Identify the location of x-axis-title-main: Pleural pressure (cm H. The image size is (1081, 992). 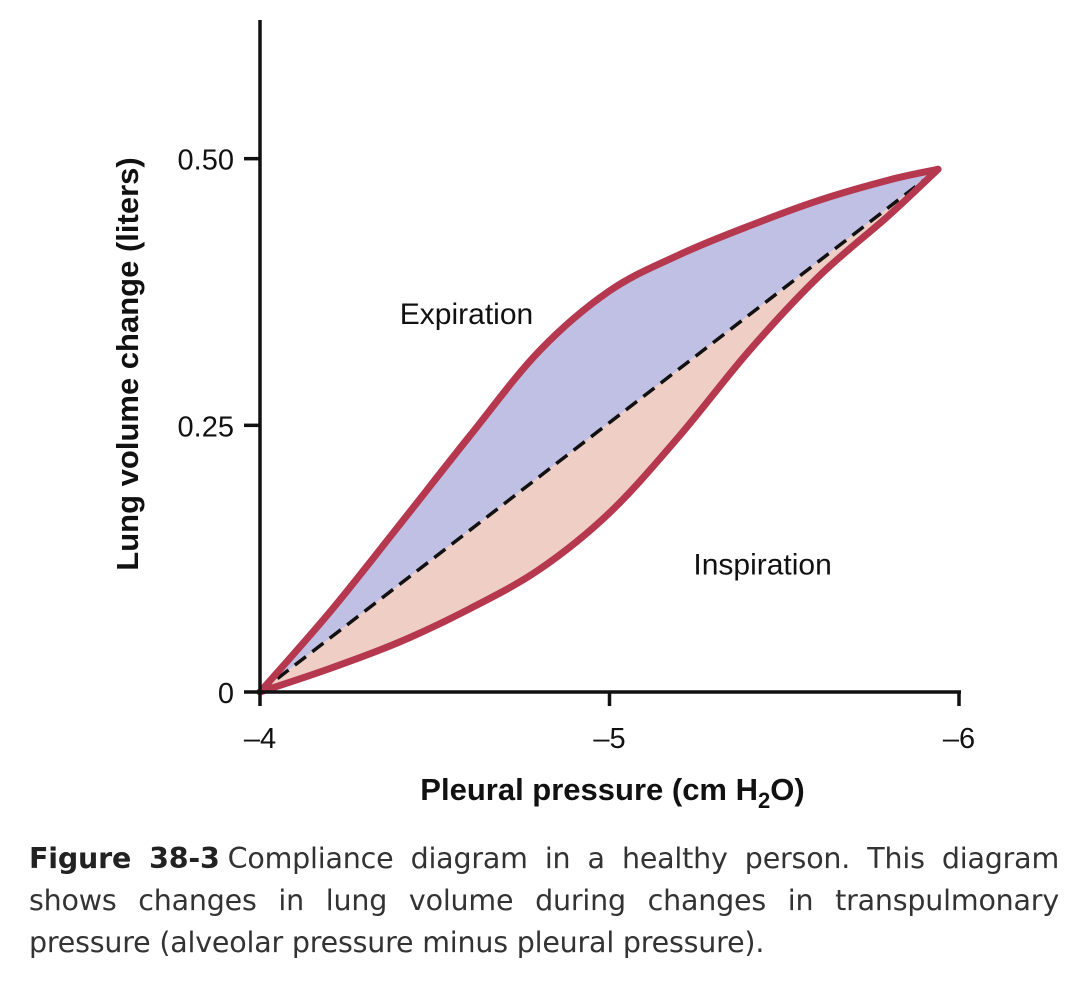
(589, 789).